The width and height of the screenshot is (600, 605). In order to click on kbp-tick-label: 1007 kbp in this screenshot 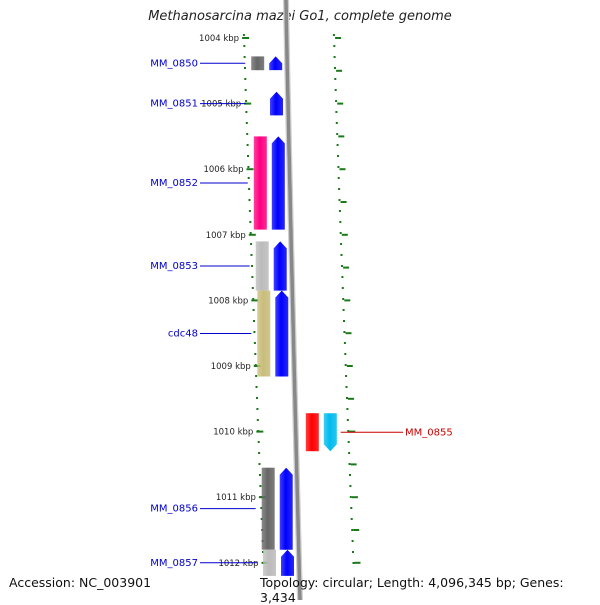, I will do `click(226, 236)`.